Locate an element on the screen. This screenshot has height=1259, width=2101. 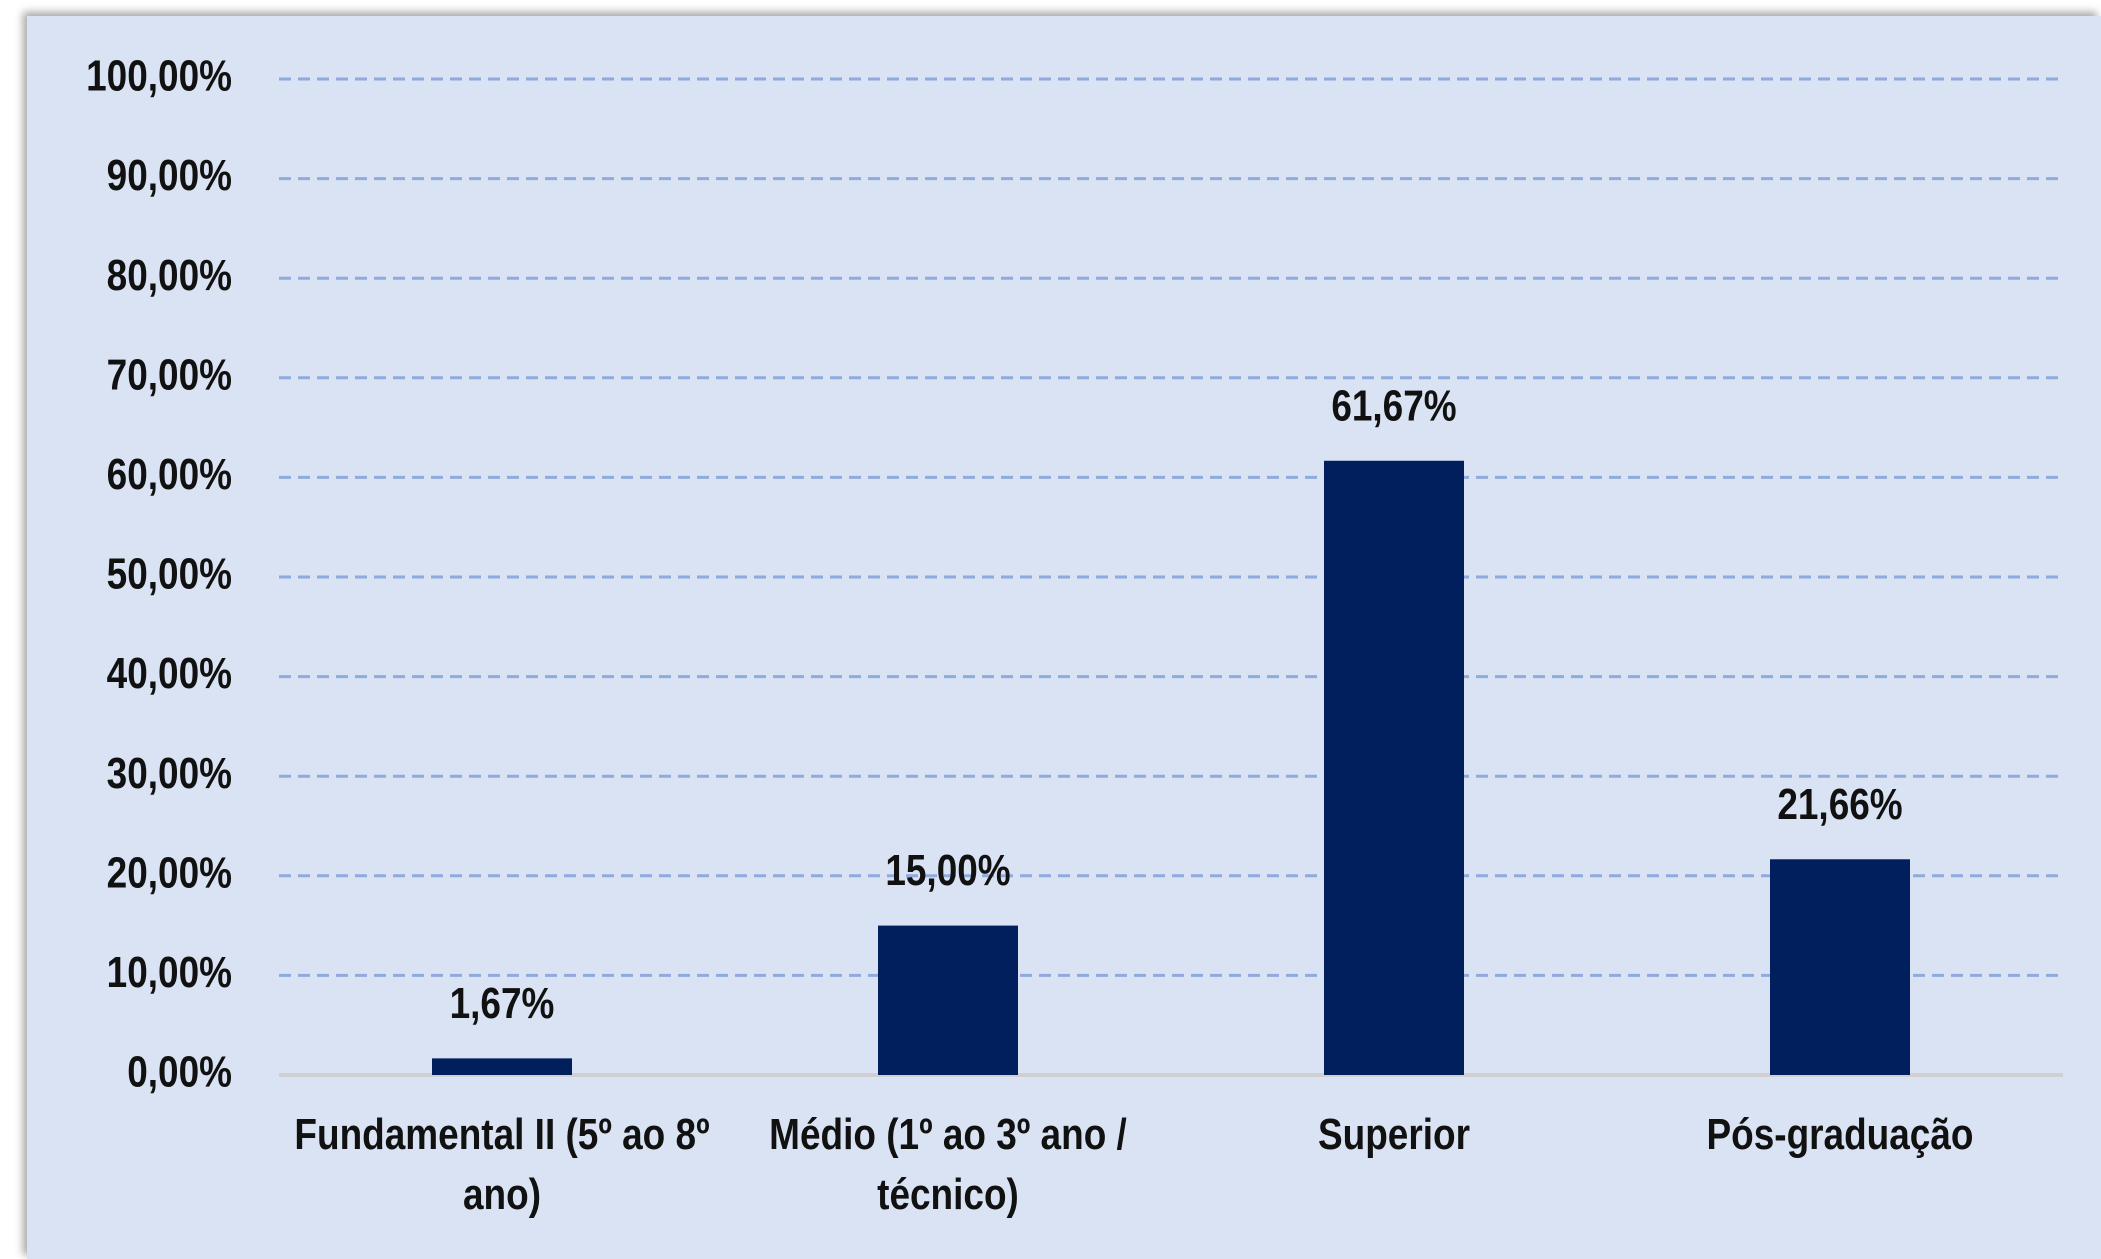
x-tick-label: Pós-graduação is located at coordinates (1840, 1134).